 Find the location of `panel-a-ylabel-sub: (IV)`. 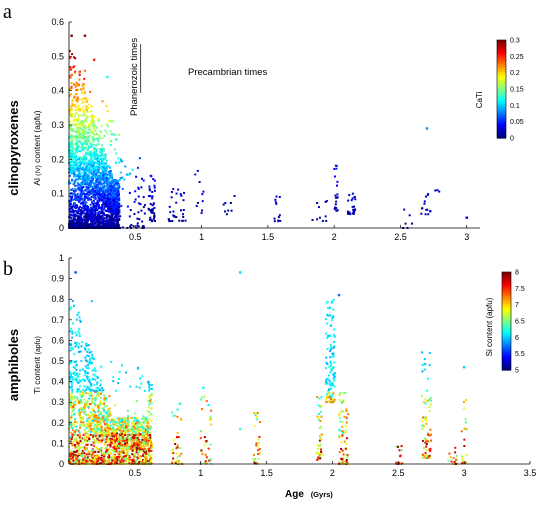

panel-a-ylabel-sub: (IV) is located at coordinates (38, 170).